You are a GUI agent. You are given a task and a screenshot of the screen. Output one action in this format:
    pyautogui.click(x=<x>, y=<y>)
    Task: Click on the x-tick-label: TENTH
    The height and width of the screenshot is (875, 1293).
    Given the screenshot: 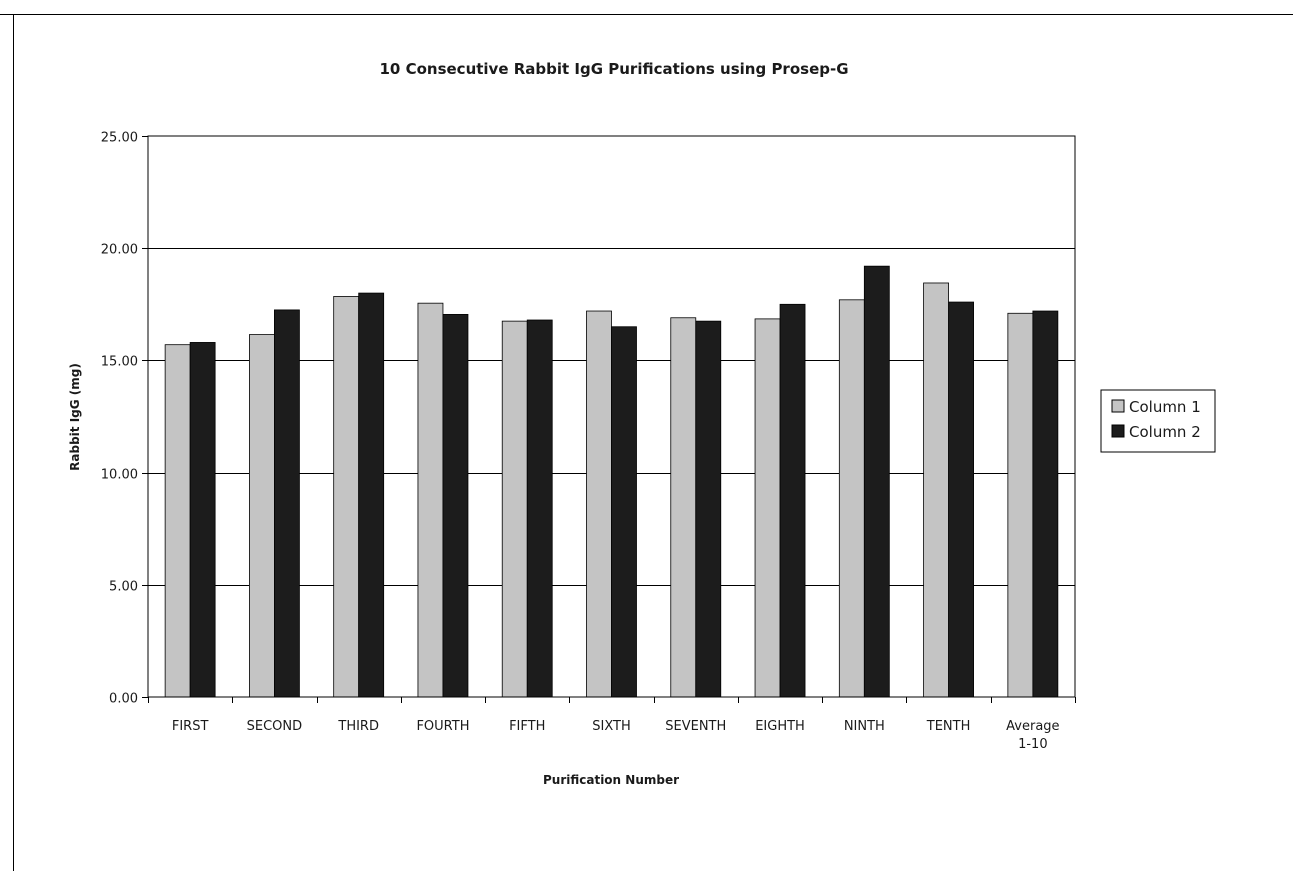 What is the action you would take?
    pyautogui.click(x=948, y=726)
    